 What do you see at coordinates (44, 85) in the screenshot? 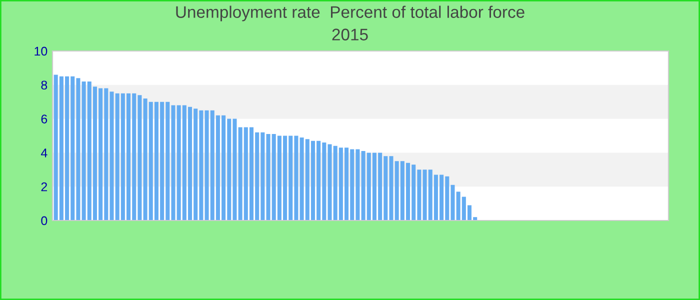
I see `y-tick-label: 8` at bounding box center [44, 85].